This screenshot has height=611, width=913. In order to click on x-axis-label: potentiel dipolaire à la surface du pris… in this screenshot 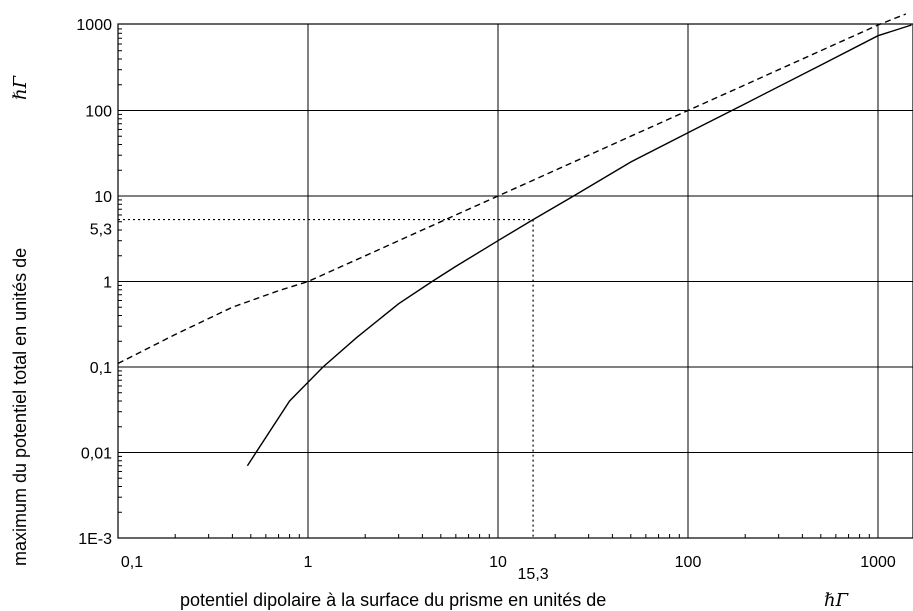, I will do `click(393, 600)`.